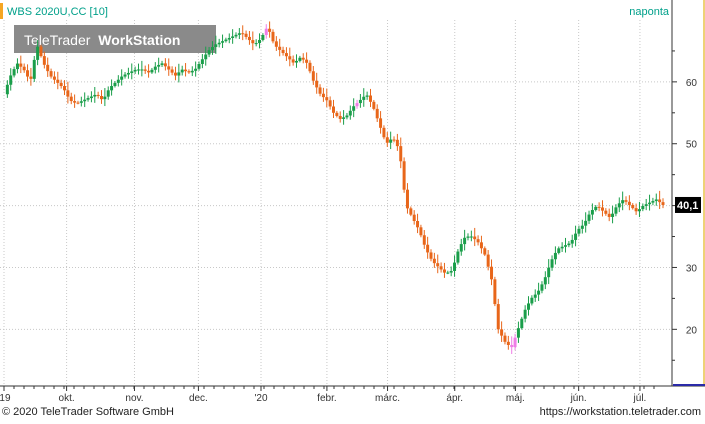 This screenshot has width=705, height=424. I want to click on copyright-text: © 2020 TeleTrader Software GmbH, so click(88, 412).